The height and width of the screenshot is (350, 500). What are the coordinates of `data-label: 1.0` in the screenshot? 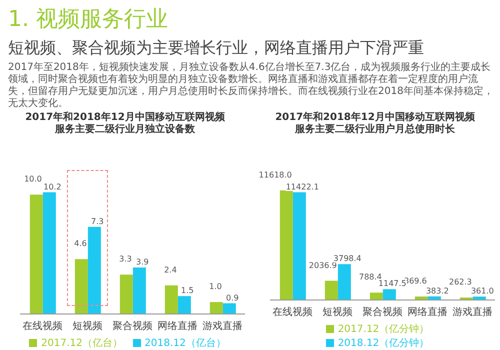 It's located at (215, 287).